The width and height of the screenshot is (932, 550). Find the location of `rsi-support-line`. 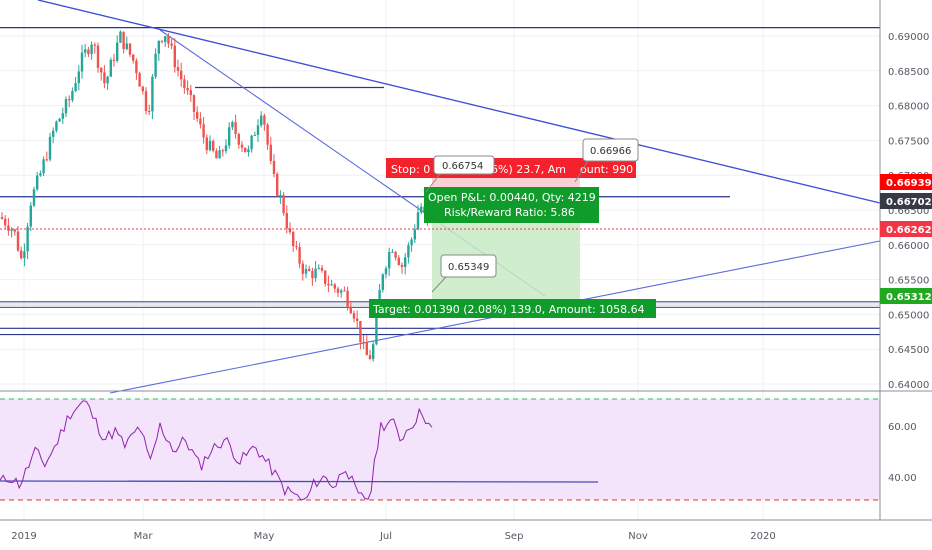

rsi-support-line is located at coordinates (299, 481).